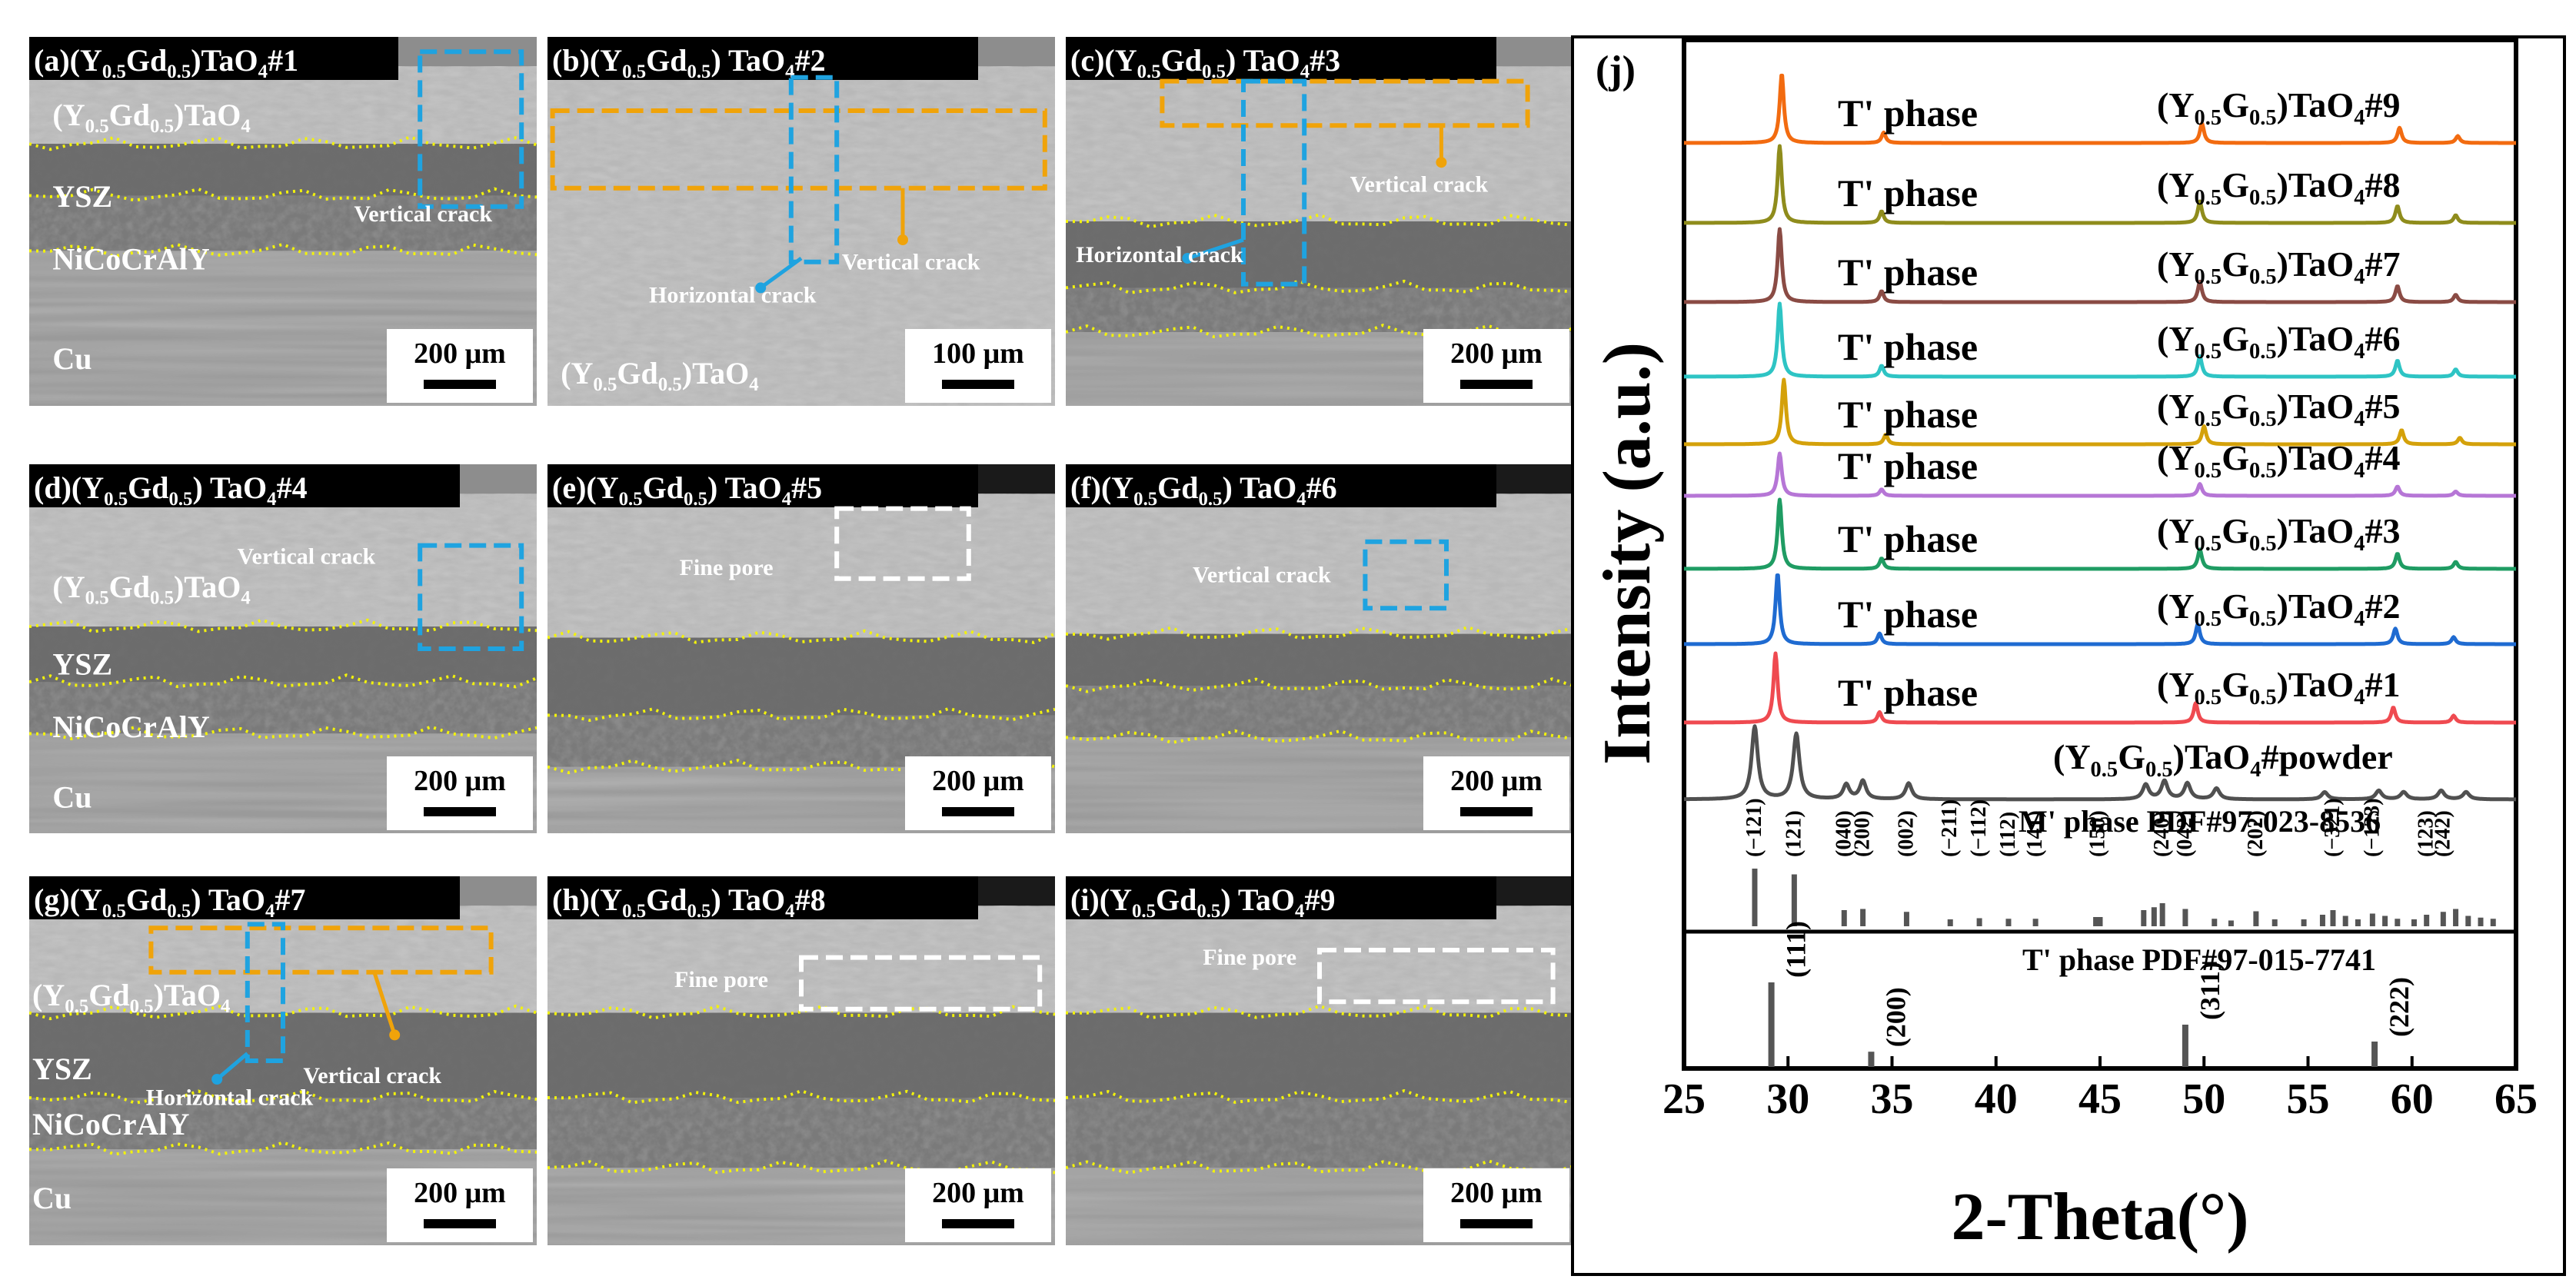 The width and height of the screenshot is (2576, 1286). What do you see at coordinates (321, 950) in the screenshot?
I see `horizontal-box` at bounding box center [321, 950].